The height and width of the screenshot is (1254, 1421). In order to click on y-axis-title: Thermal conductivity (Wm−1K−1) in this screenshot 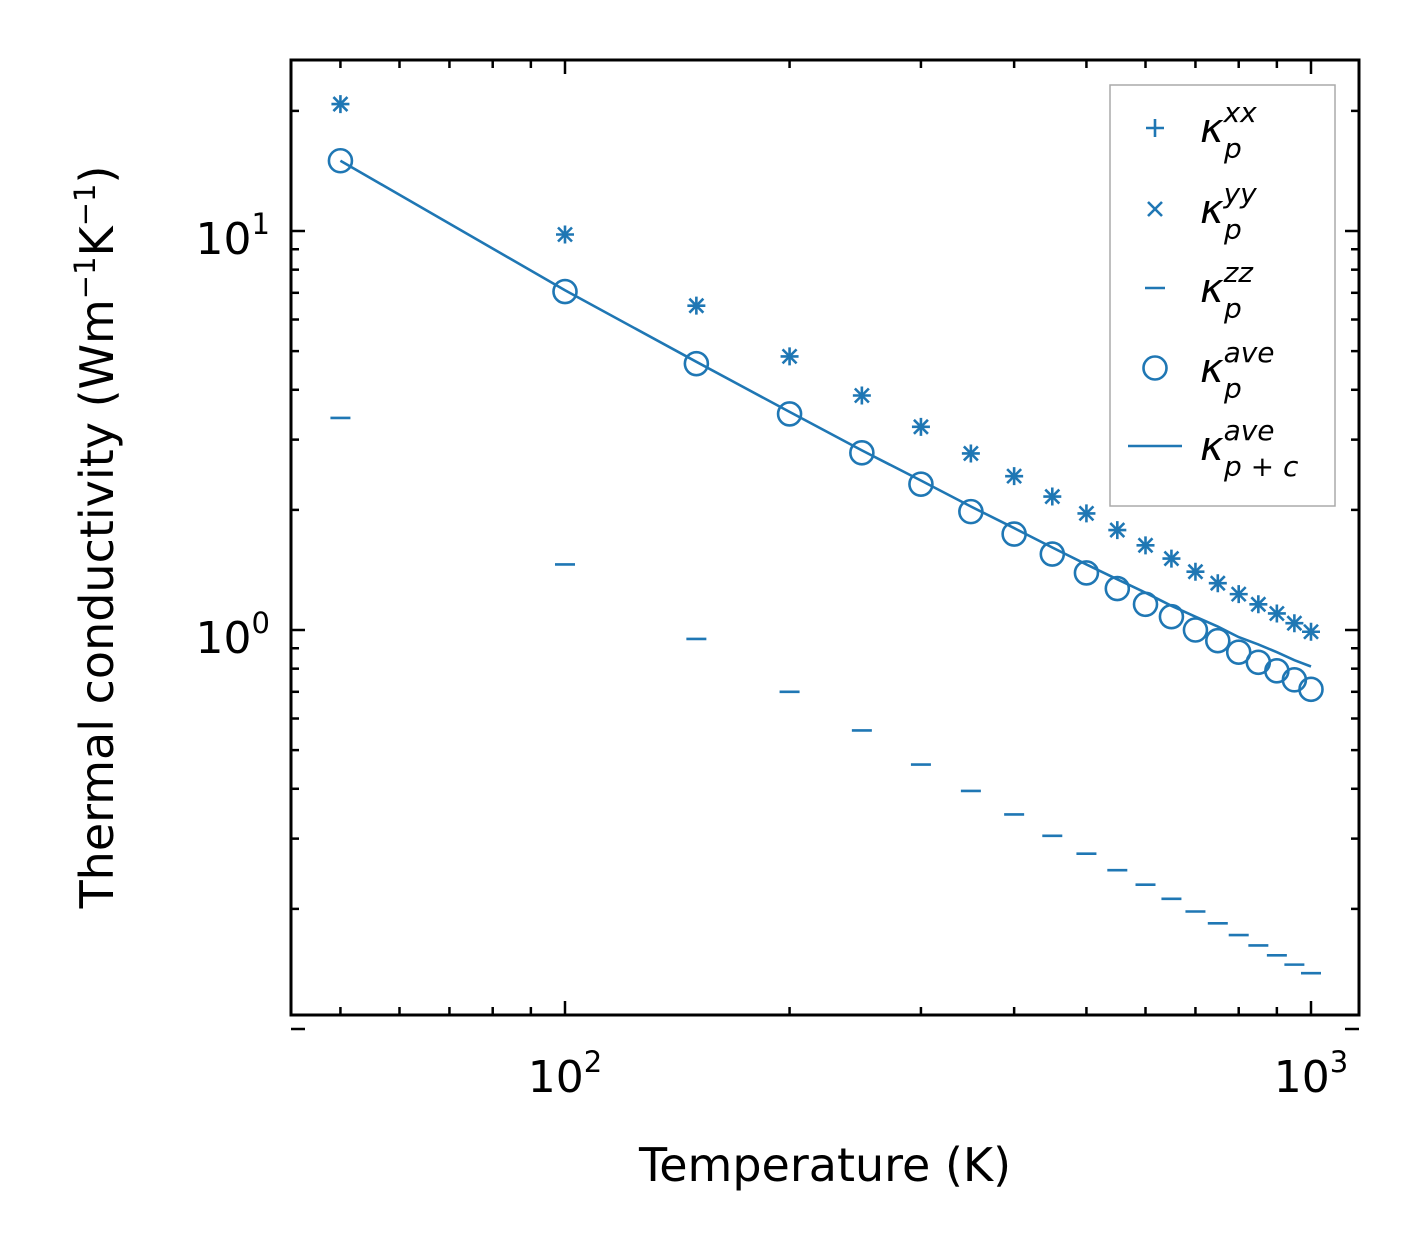, I will do `click(96, 538)`.